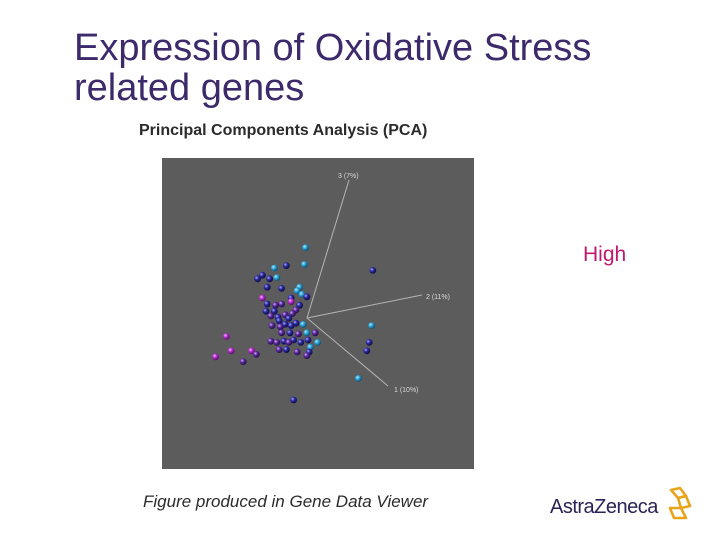  Describe the element at coordinates (286, 501) in the screenshot. I see `figure-caption: Figure produced in Gene Data Viewer` at that location.